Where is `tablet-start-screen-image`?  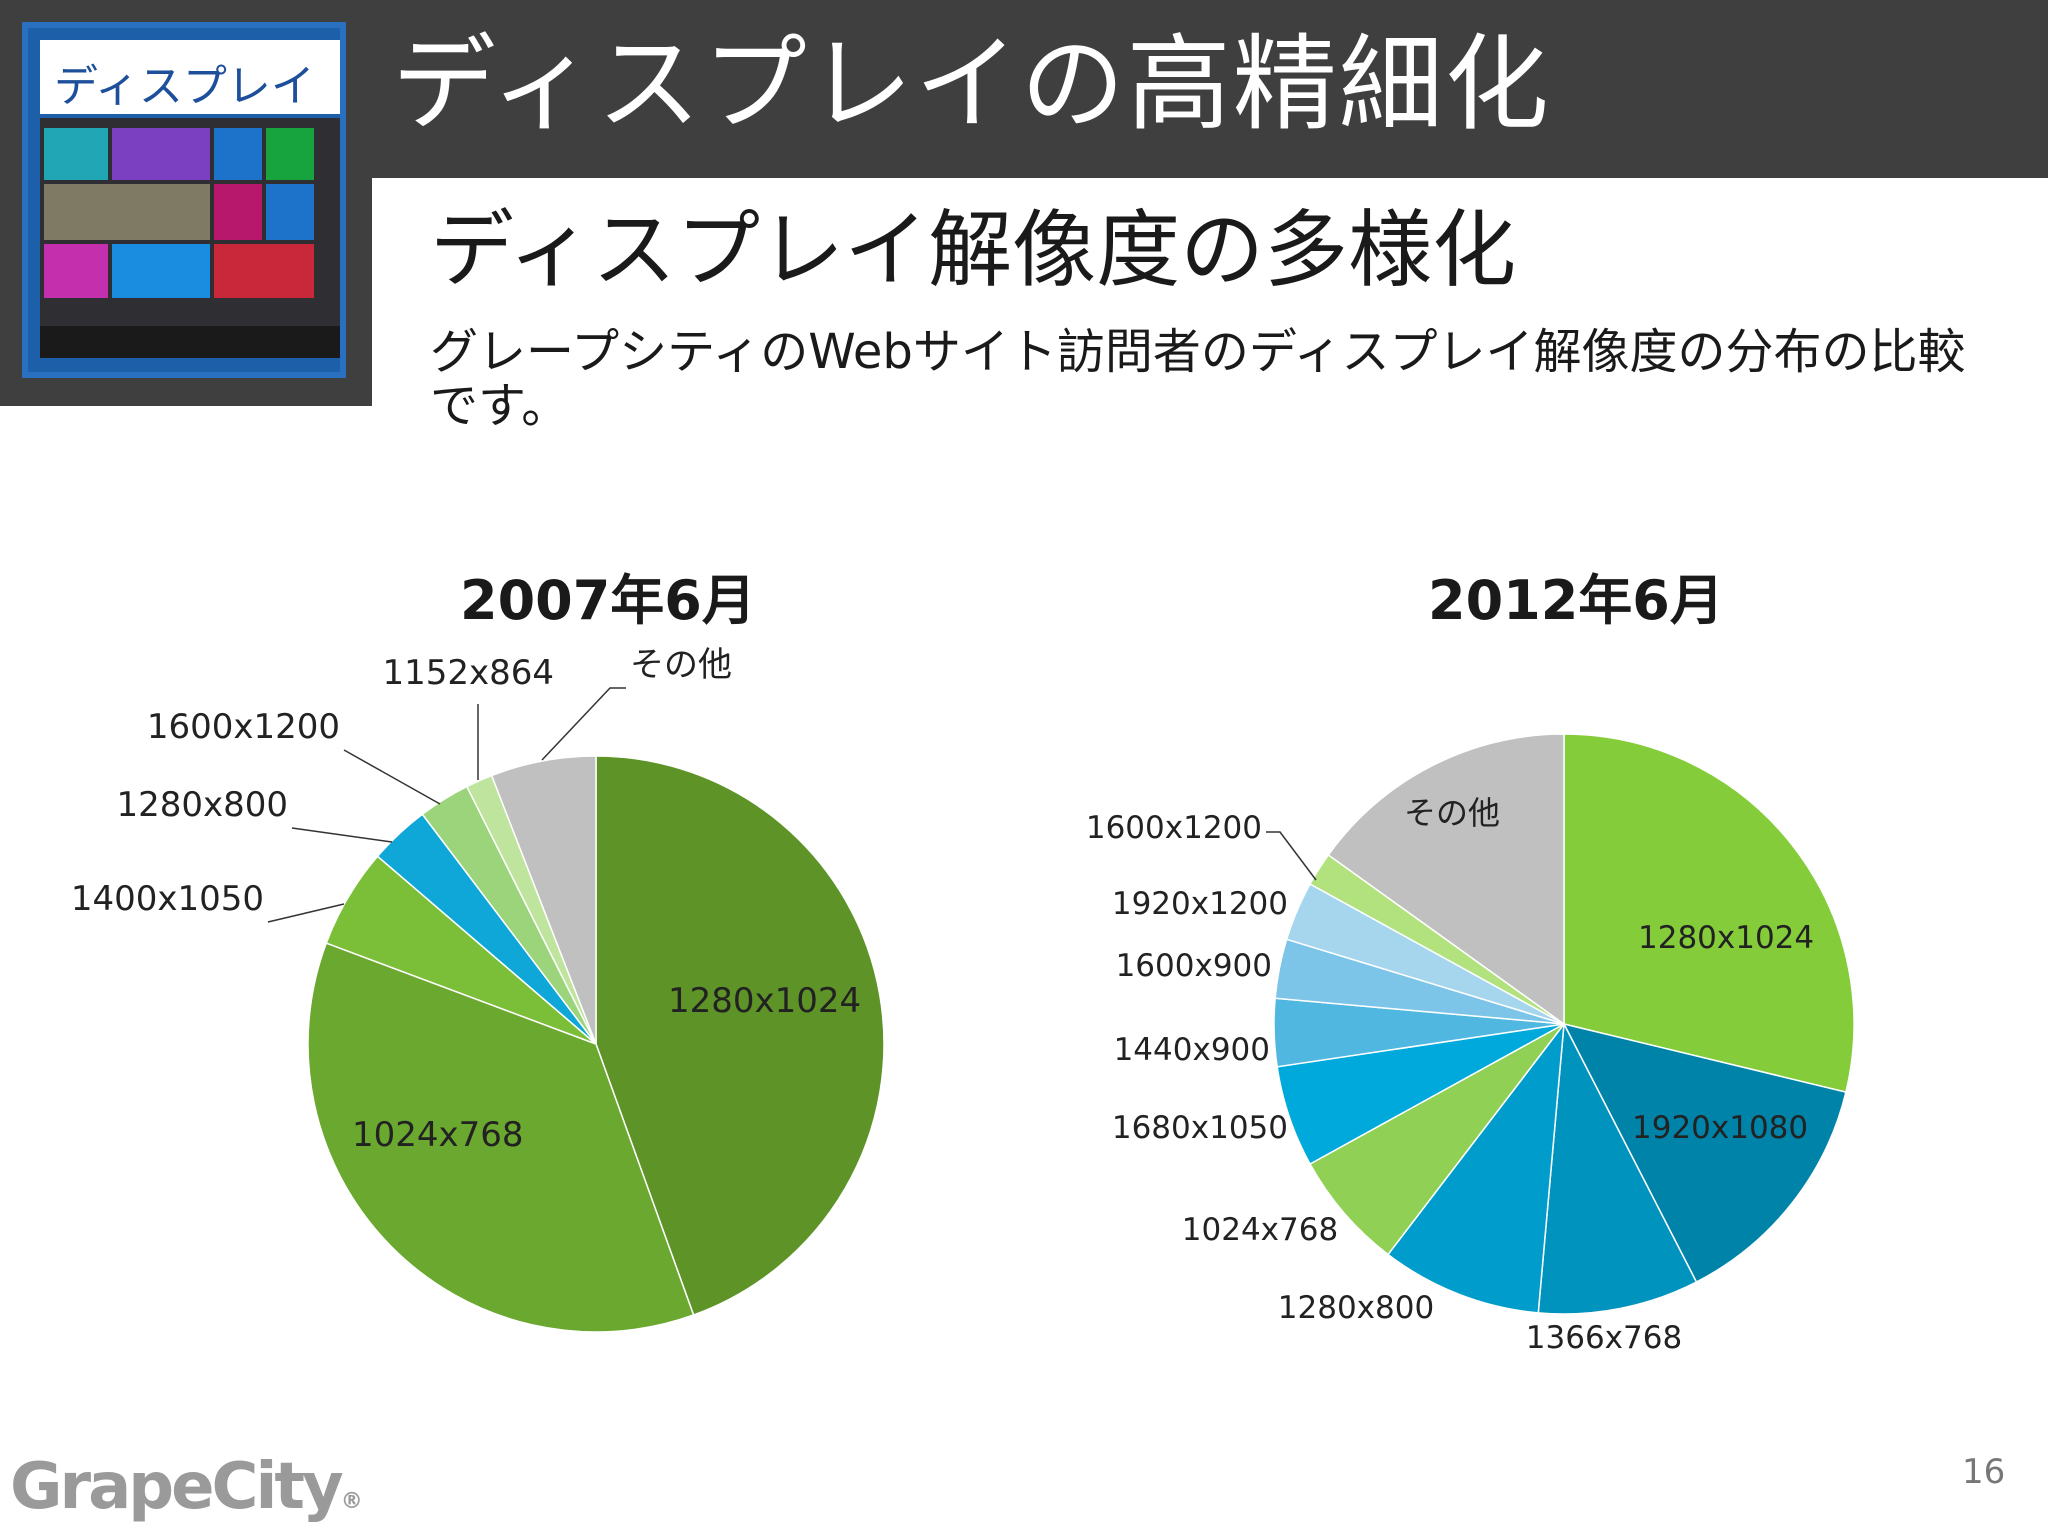
tablet-start-screen-image is located at coordinates (190, 238).